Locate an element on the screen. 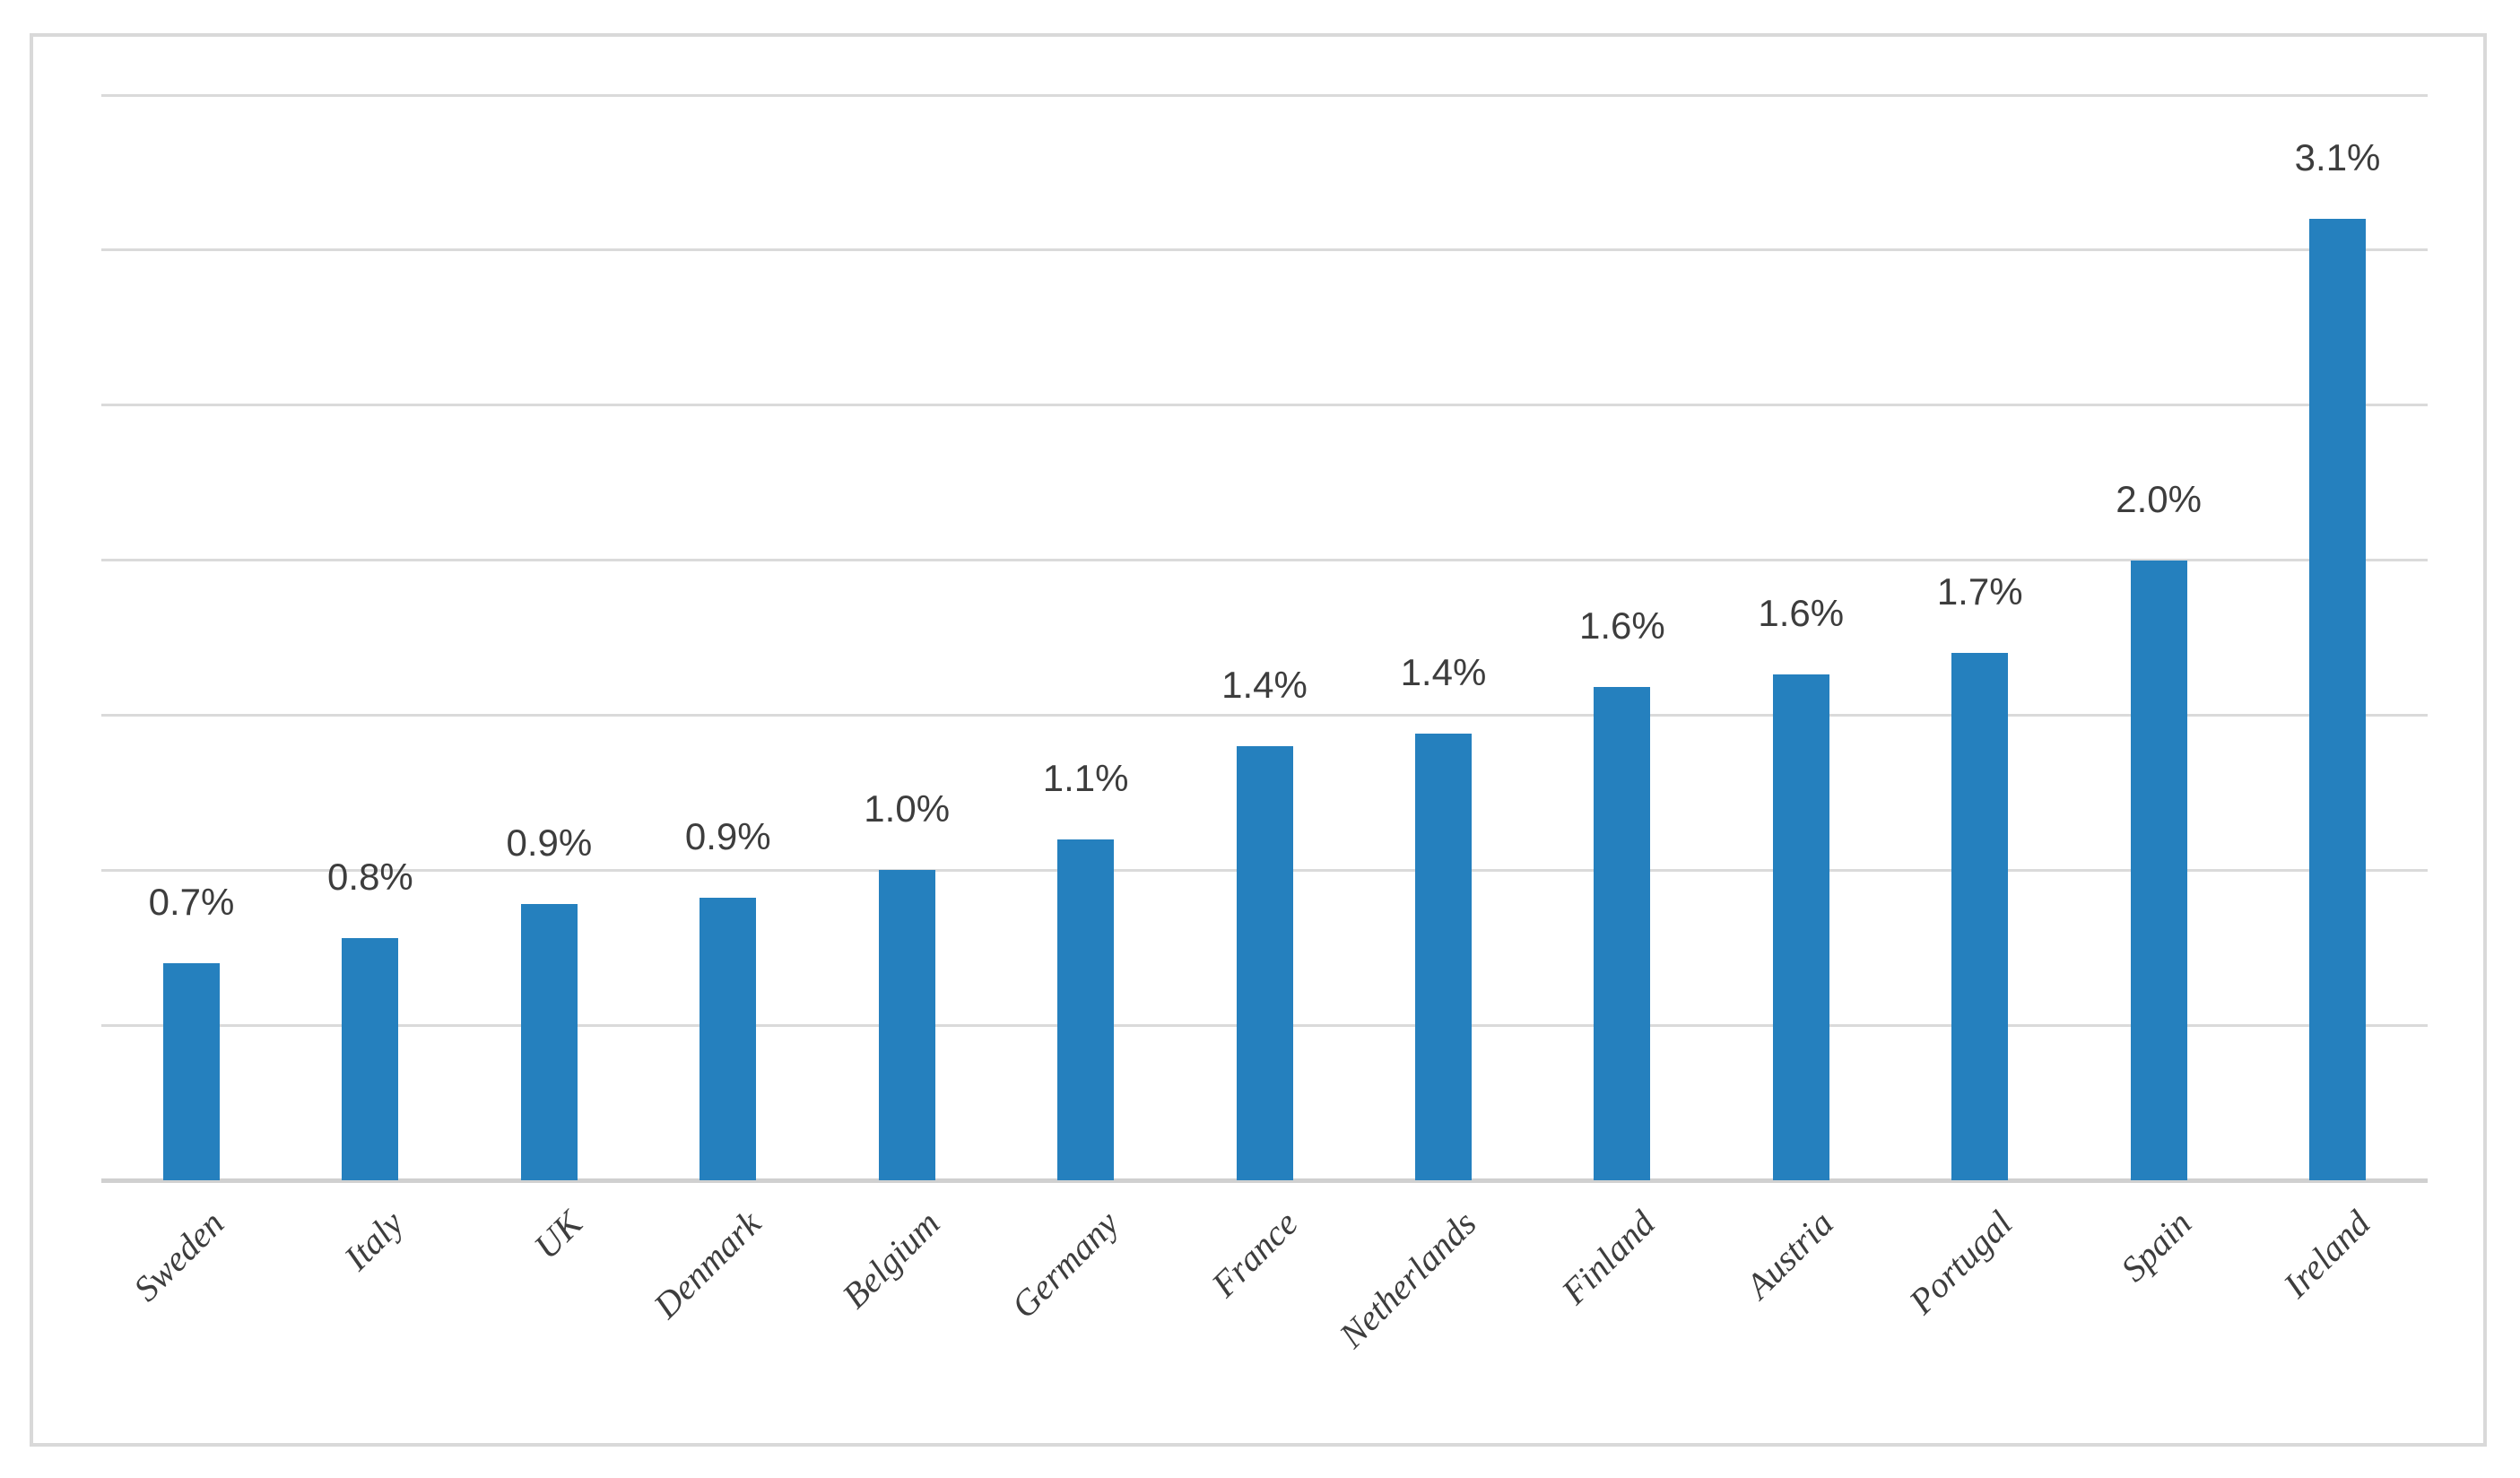  bar-denmark is located at coordinates (728, 1039).